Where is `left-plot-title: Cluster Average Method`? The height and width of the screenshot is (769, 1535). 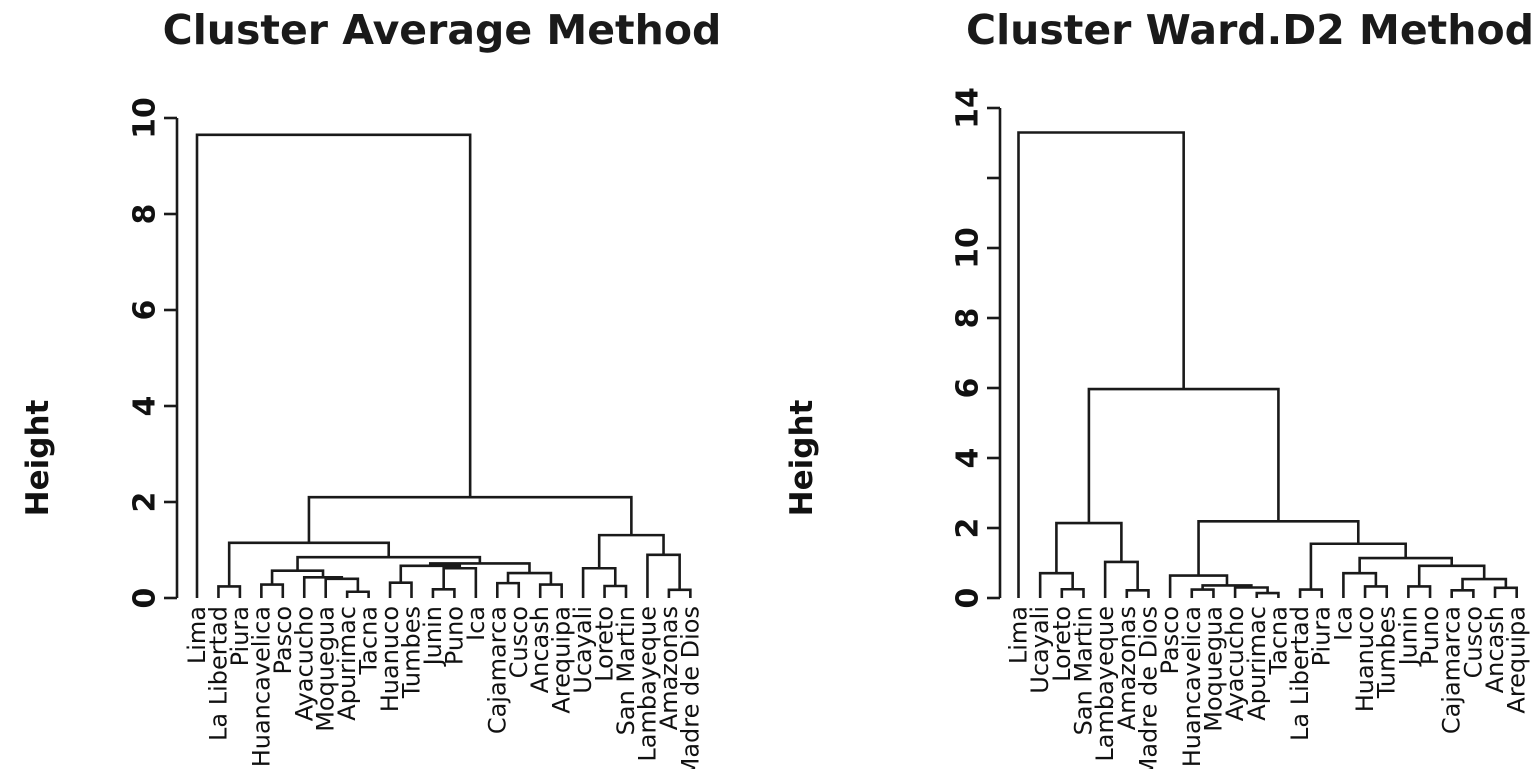 left-plot-title: Cluster Average Method is located at coordinates (442, 30).